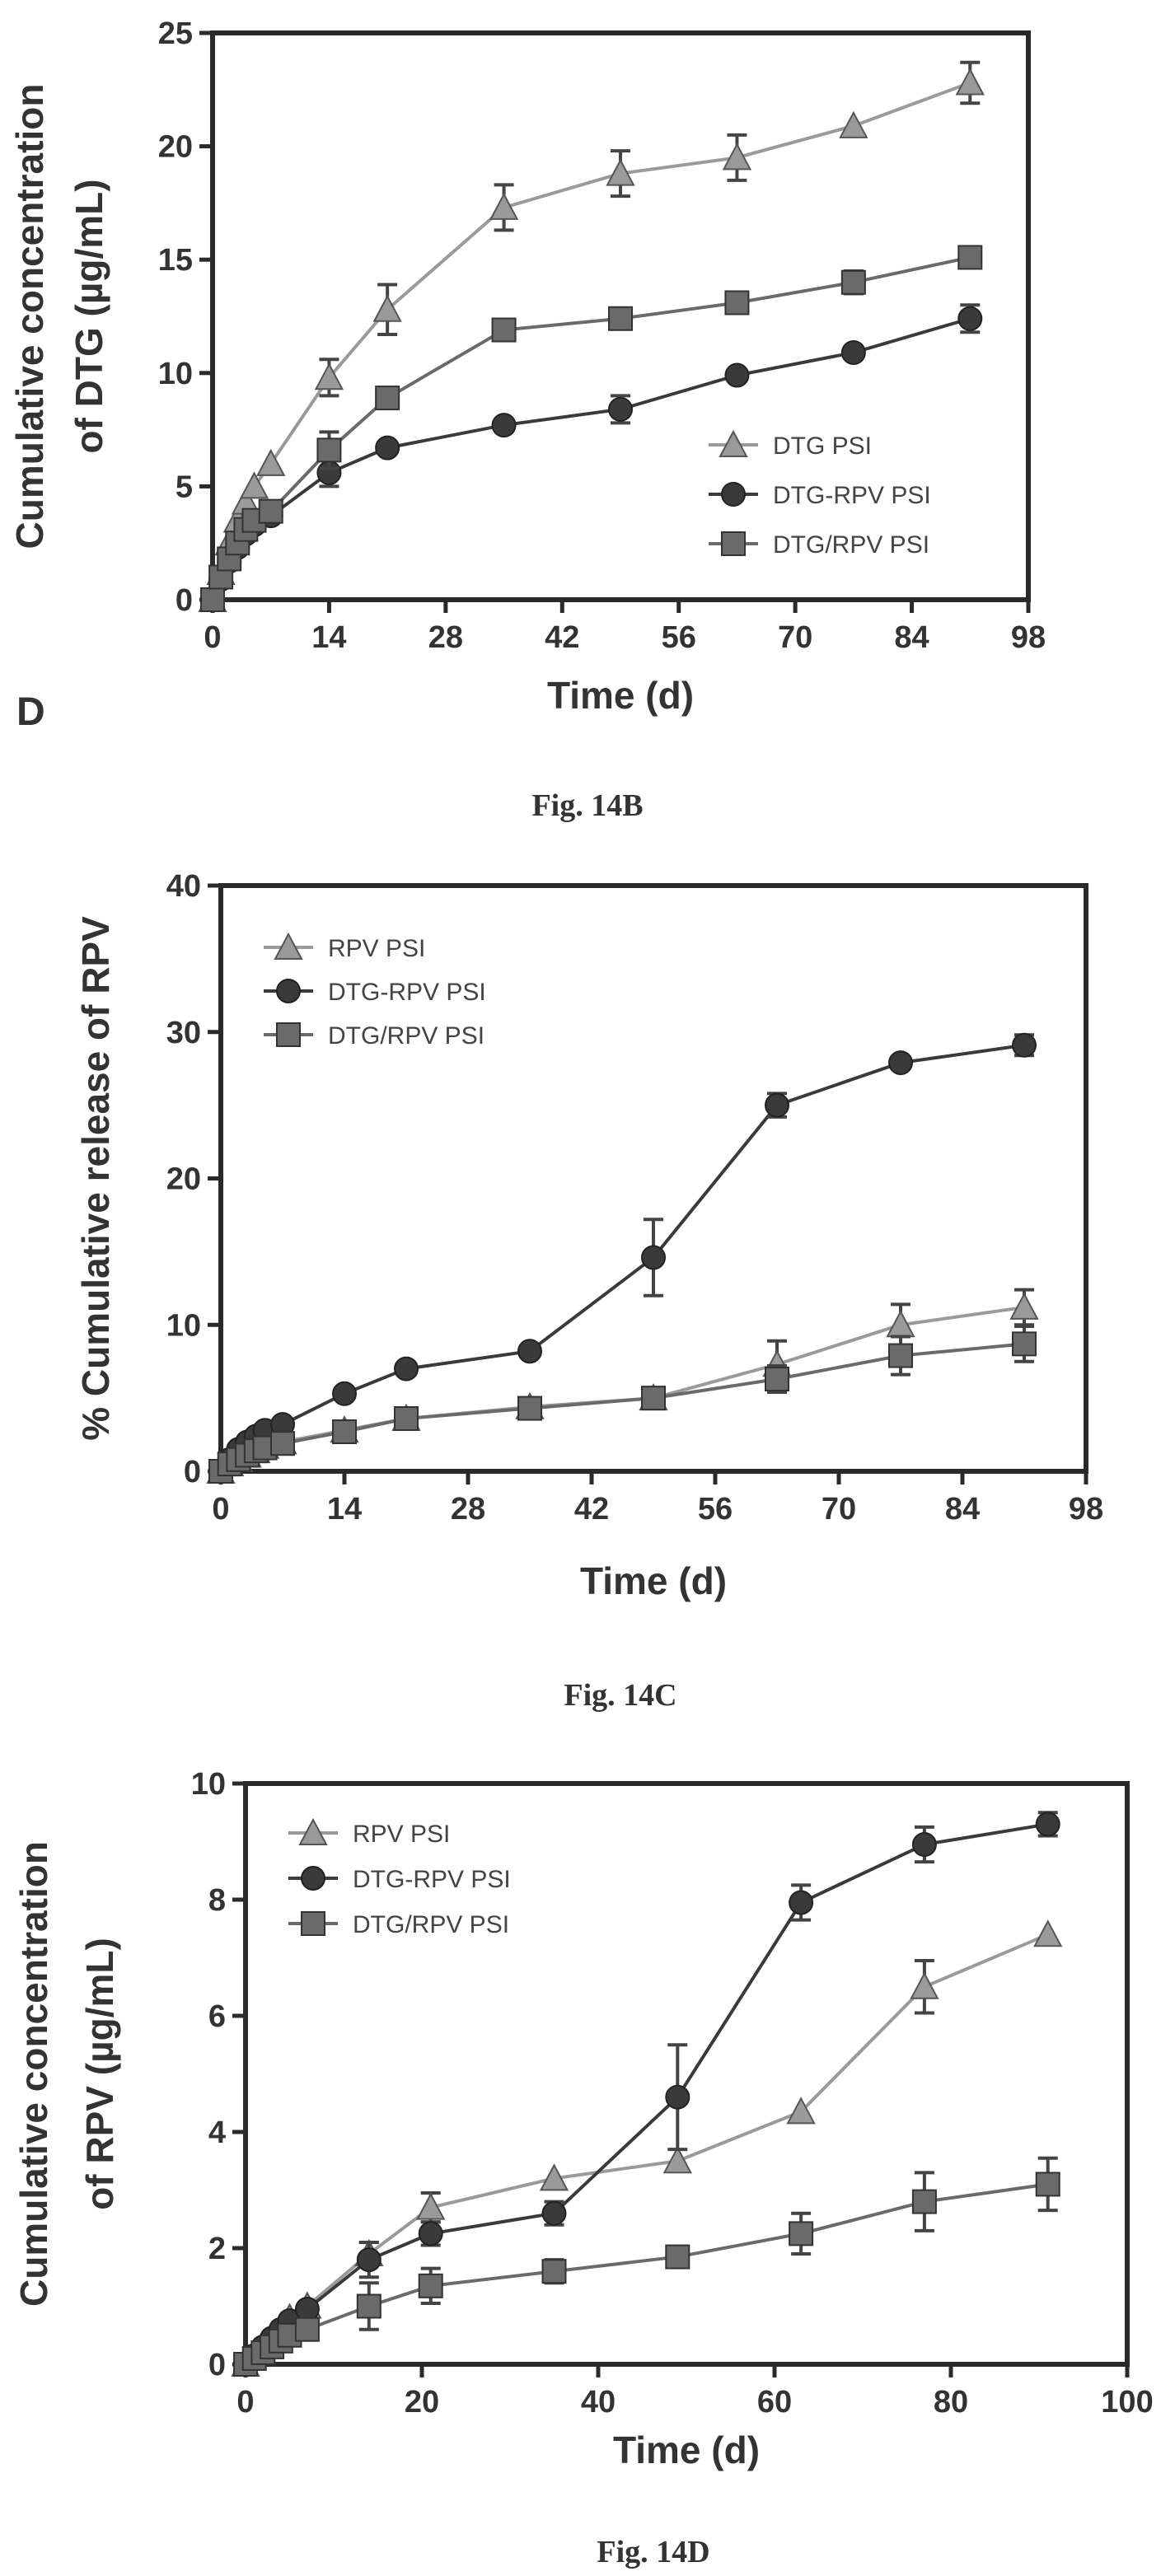 This screenshot has height=2576, width=1175. I want to click on legend-label: DTG PSI, so click(822, 446).